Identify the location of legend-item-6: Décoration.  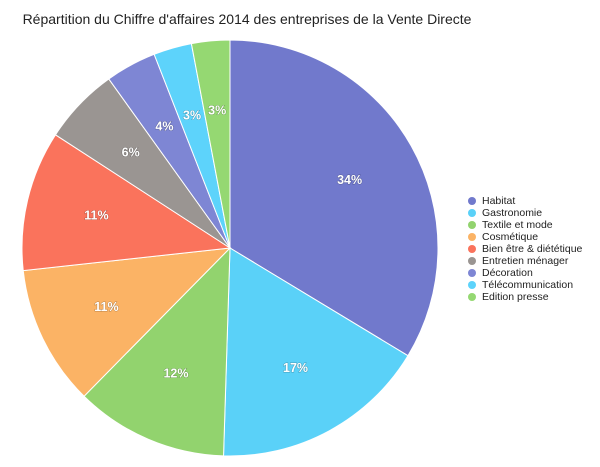
(525, 273).